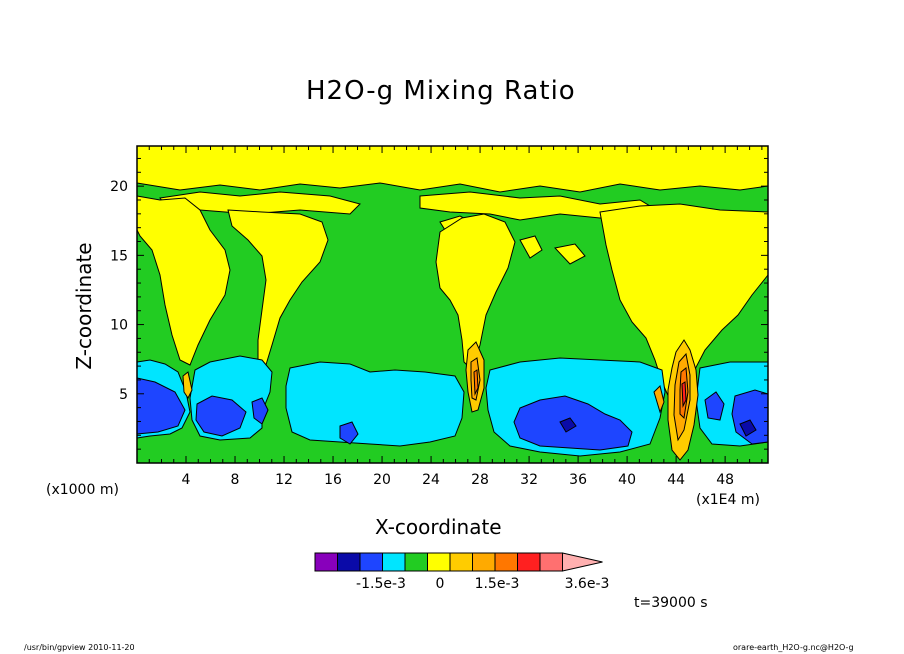 Image resolution: width=904 pixels, height=654 pixels. What do you see at coordinates (728, 500) in the screenshot?
I see `x-unit-right: (x1E4 m)` at bounding box center [728, 500].